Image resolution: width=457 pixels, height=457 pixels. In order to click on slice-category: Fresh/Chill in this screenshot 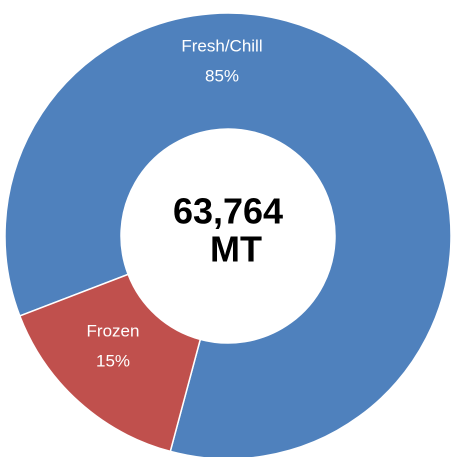, I will do `click(221, 45)`.